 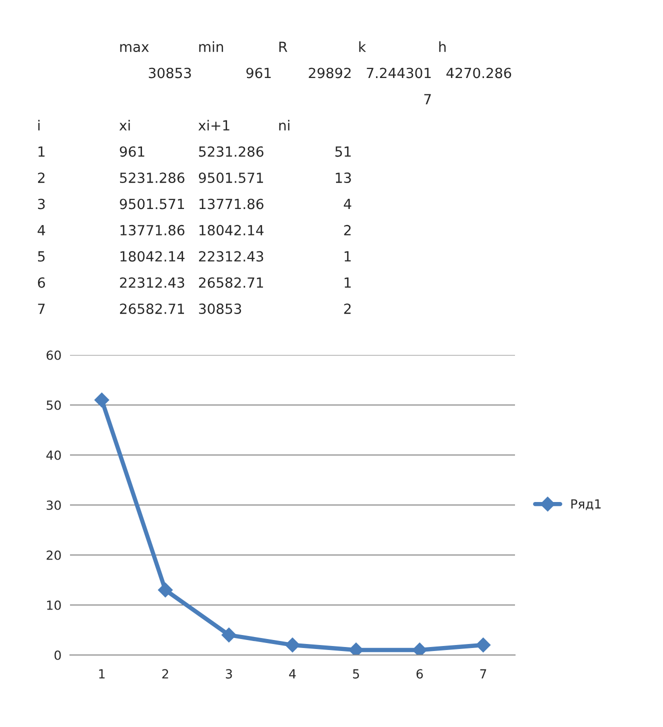 What do you see at coordinates (54, 605) in the screenshot?
I see `y-tick-label: 10` at bounding box center [54, 605].